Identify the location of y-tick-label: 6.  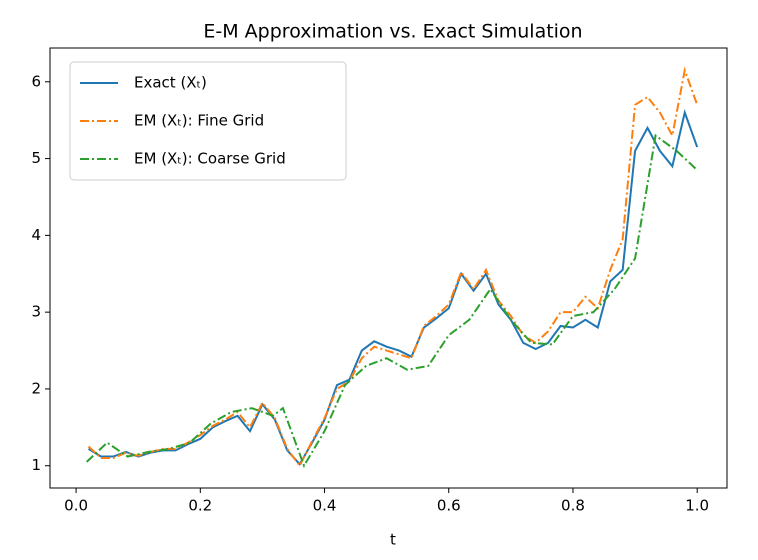
(36, 81).